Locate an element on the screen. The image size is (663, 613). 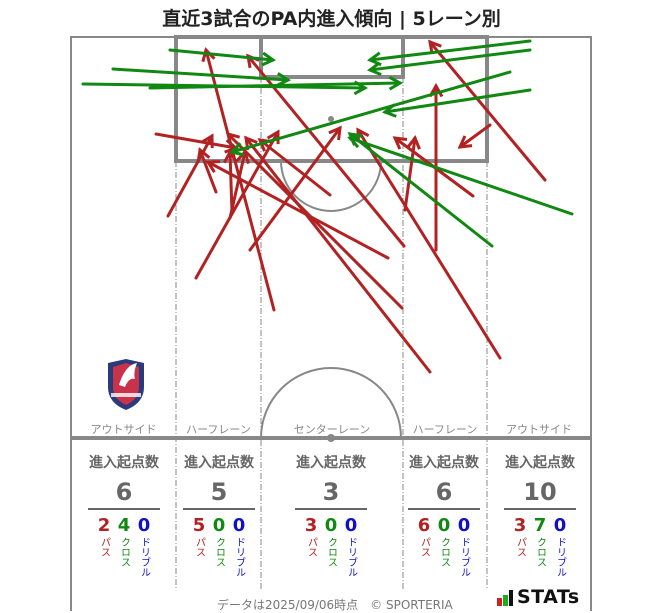
penalty-spot is located at coordinates (331, 119).